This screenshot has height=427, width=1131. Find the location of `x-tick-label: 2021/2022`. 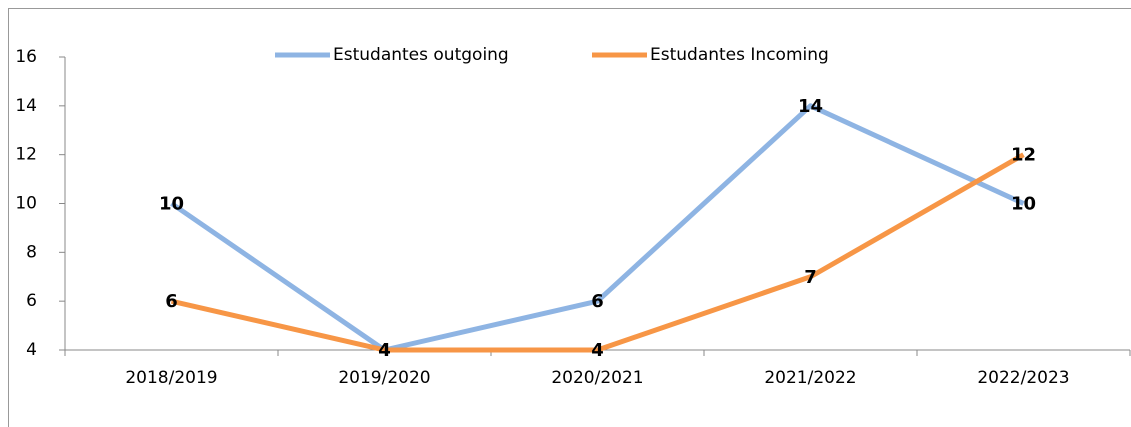

x-tick-label: 2021/2022 is located at coordinates (810, 378).